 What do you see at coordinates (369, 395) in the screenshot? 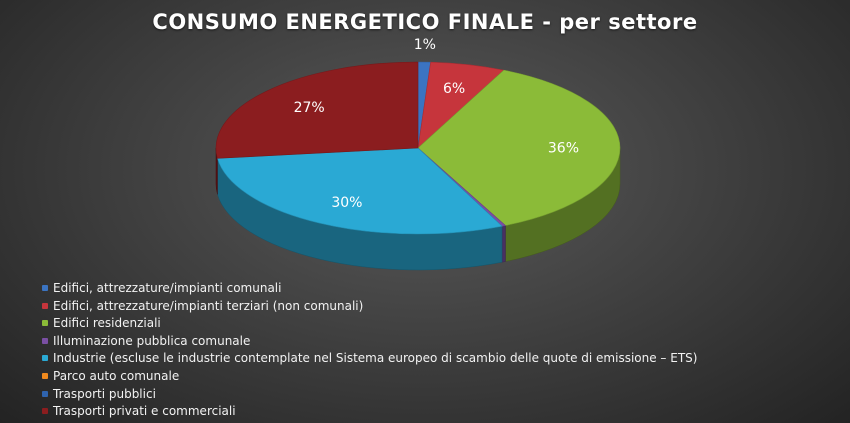
I see `legend-item: Trasporti pubblici` at bounding box center [369, 395].